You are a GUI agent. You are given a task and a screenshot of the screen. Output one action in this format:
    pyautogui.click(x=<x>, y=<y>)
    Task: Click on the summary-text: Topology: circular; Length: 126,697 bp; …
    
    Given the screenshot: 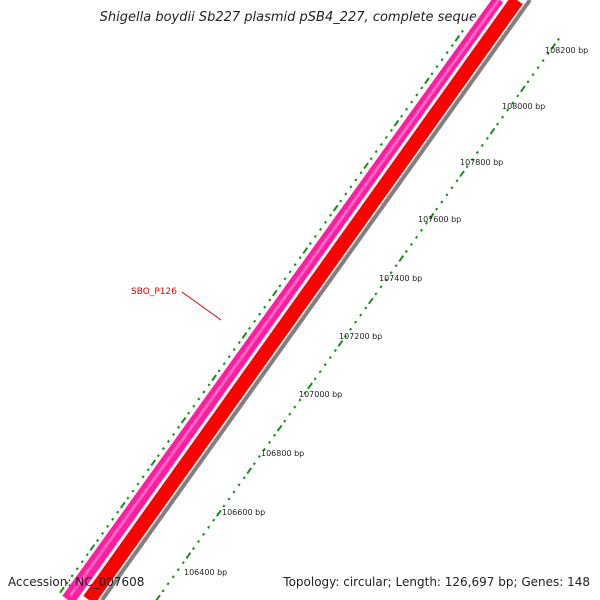 What is the action you would take?
    pyautogui.click(x=436, y=582)
    